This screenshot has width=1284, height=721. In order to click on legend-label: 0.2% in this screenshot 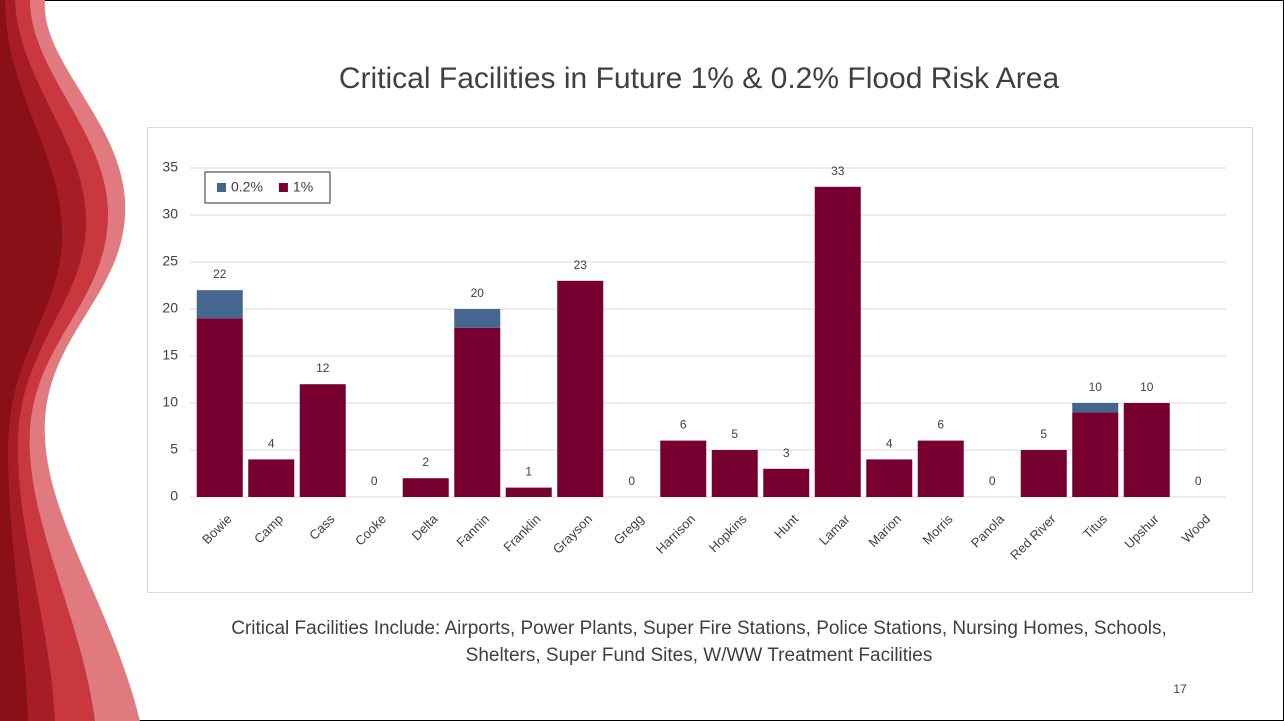, I will do `click(247, 187)`.